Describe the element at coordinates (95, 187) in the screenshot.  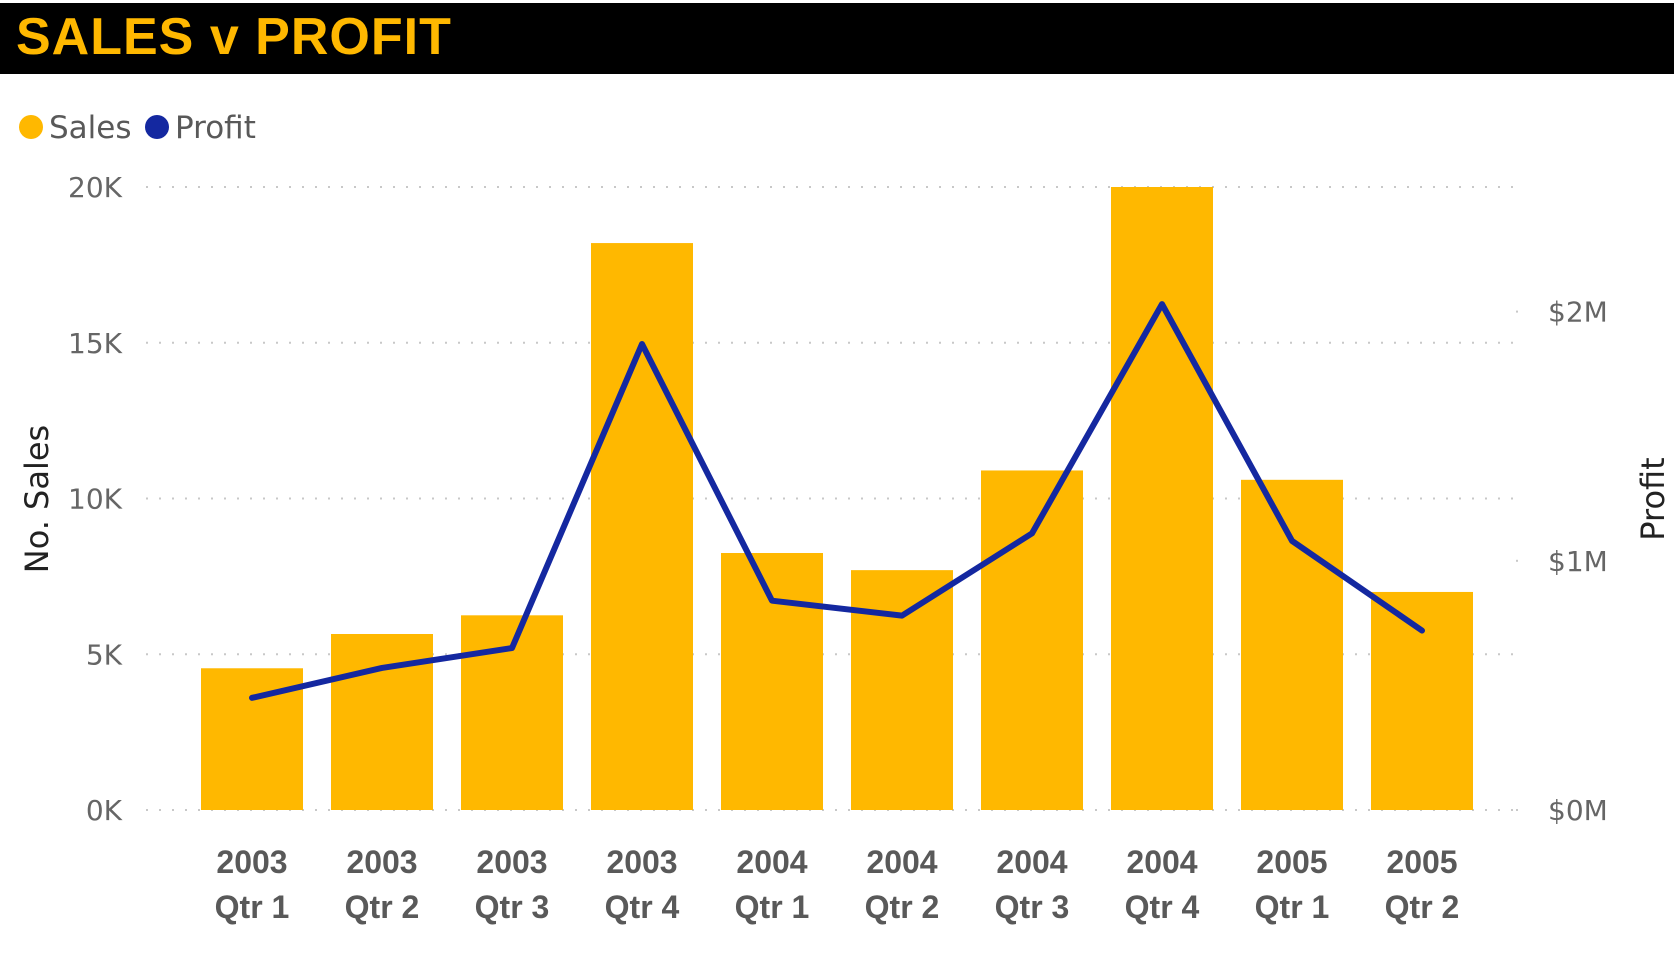
I see `y-left-tick-label: 20K` at that location.